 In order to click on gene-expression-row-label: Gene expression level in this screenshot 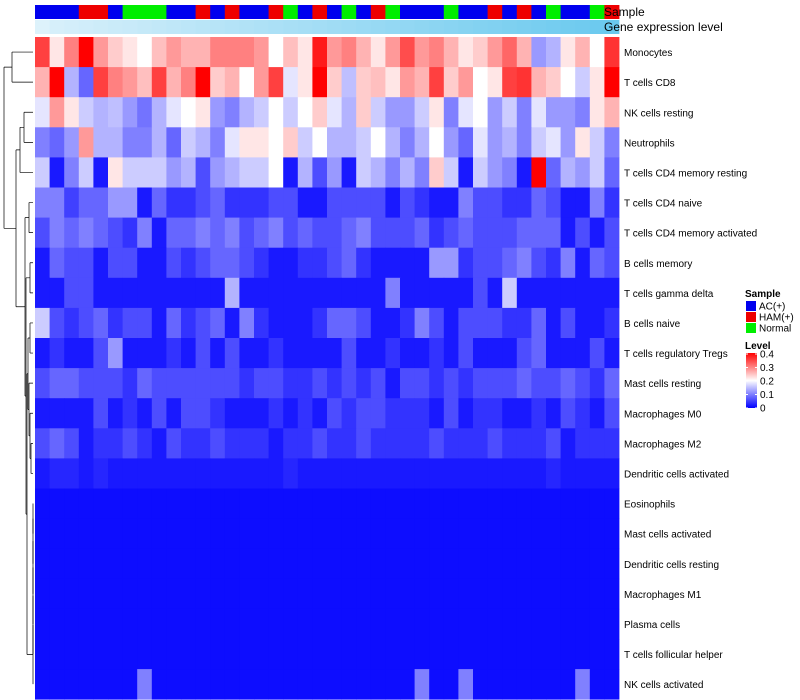, I will do `click(663, 27)`.